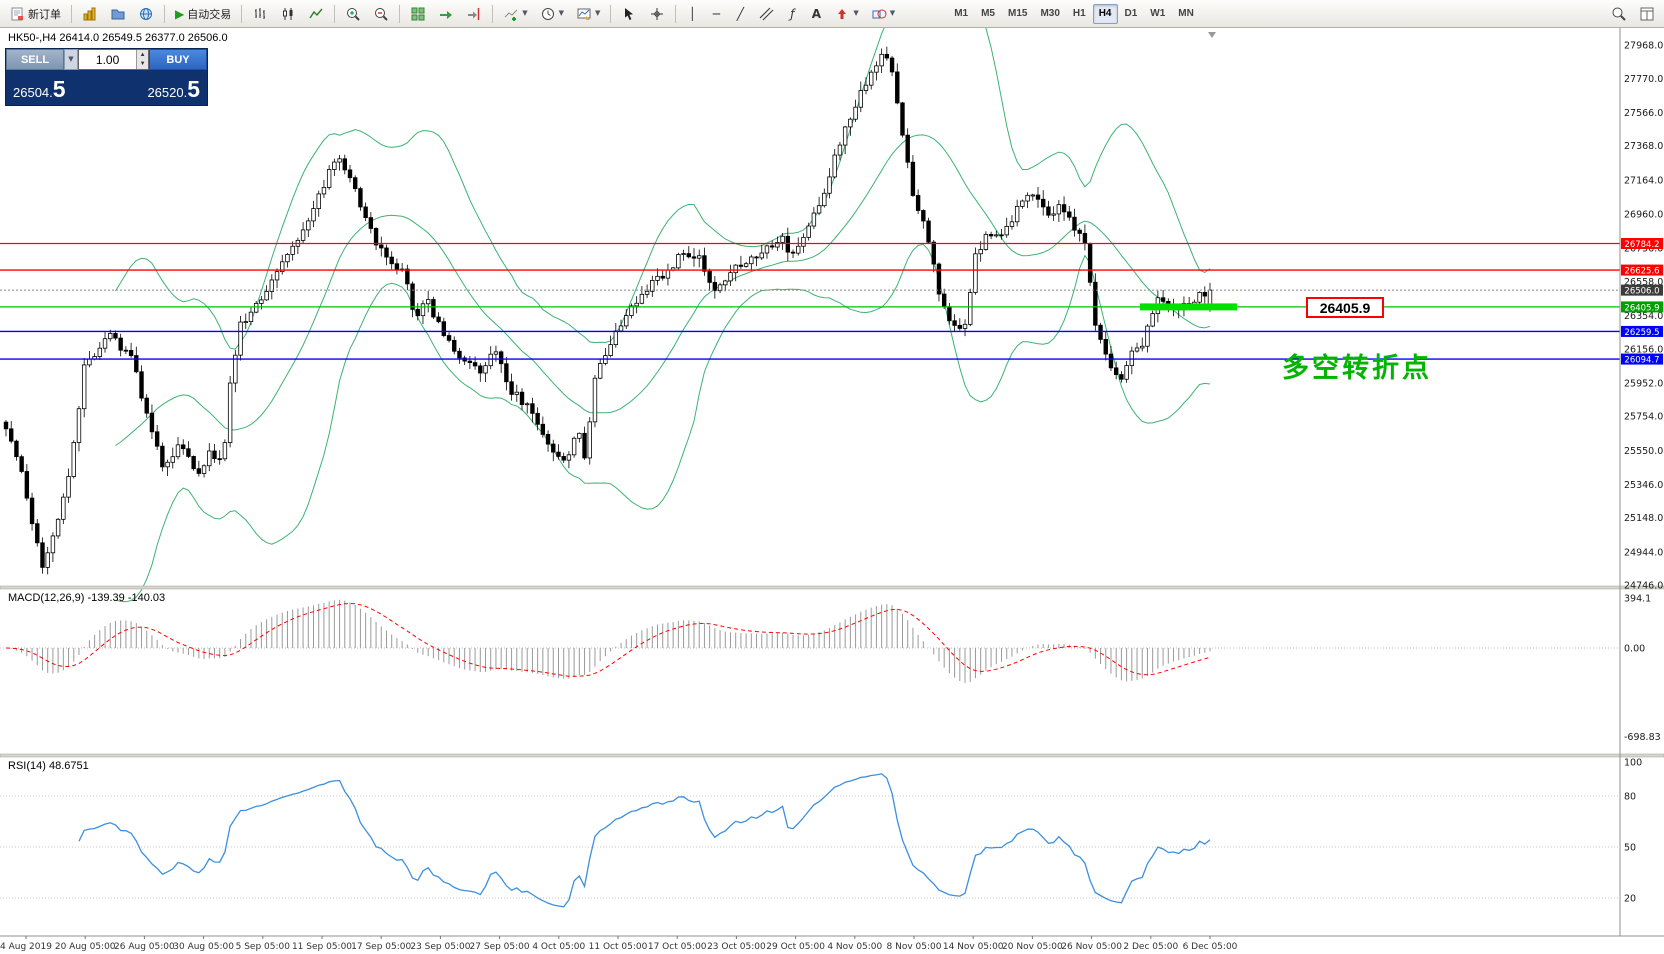 The width and height of the screenshot is (1664, 954). Describe the element at coordinates (263, 947) in the screenshot. I see `svg-text: 5 Sep 05:00` at that location.